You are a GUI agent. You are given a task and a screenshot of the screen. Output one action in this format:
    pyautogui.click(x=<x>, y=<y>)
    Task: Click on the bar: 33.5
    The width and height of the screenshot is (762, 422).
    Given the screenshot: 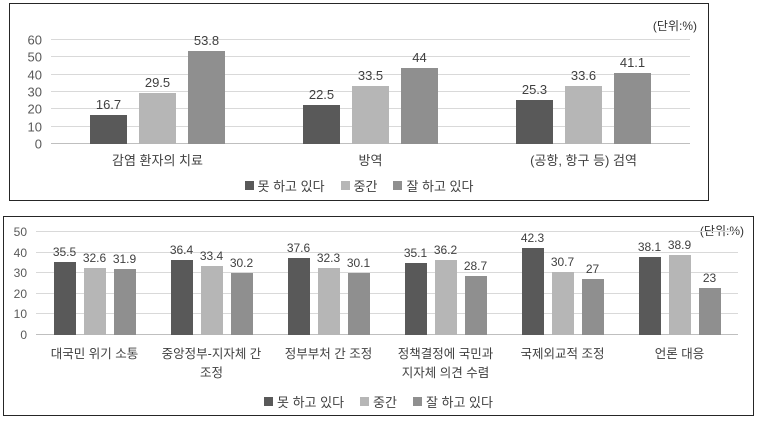 What is the action you would take?
    pyautogui.click(x=370, y=106)
    